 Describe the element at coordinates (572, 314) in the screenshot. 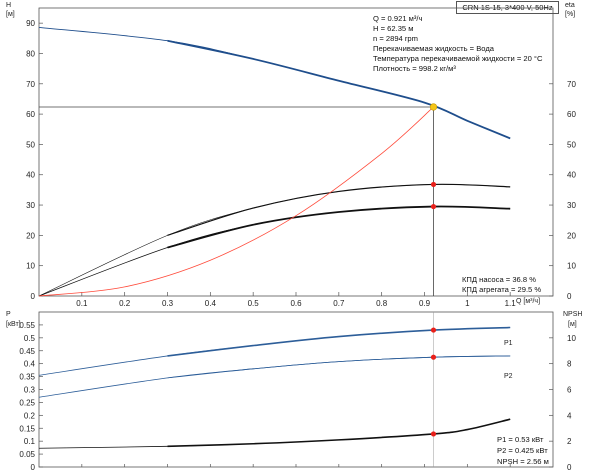

I see `y2-axis-label-npsh: NPSH` at that location.